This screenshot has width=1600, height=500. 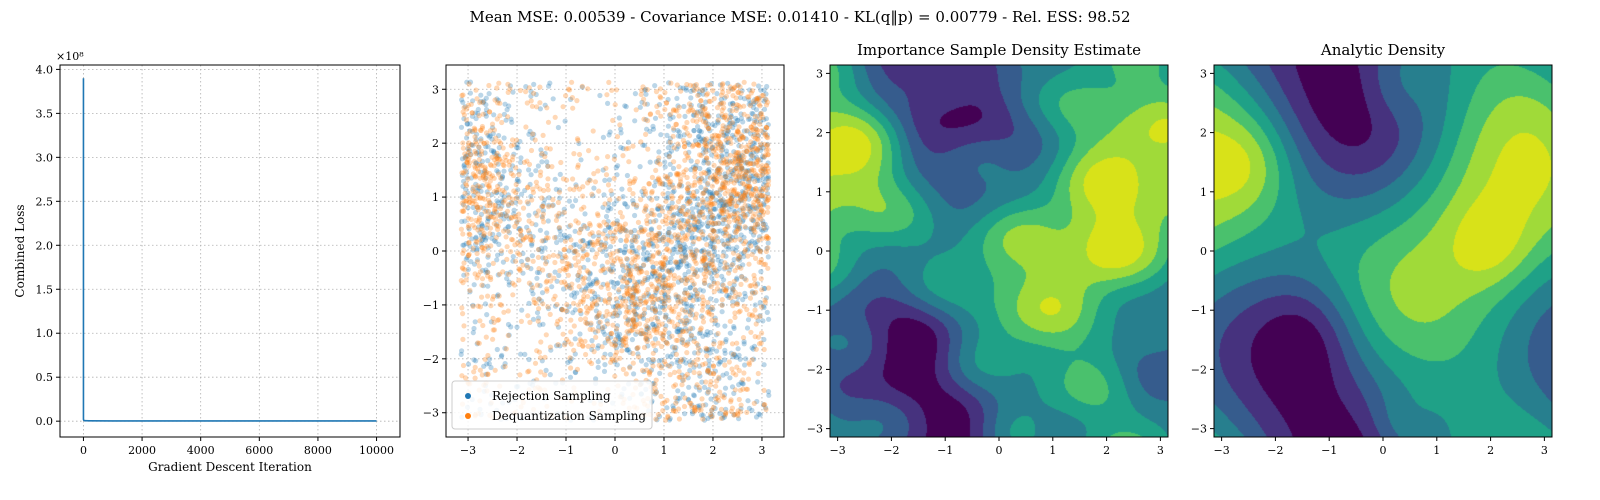 What do you see at coordinates (45, 113) in the screenshot?
I see `loss-plot-y-tick-label: 3.5` at bounding box center [45, 113].